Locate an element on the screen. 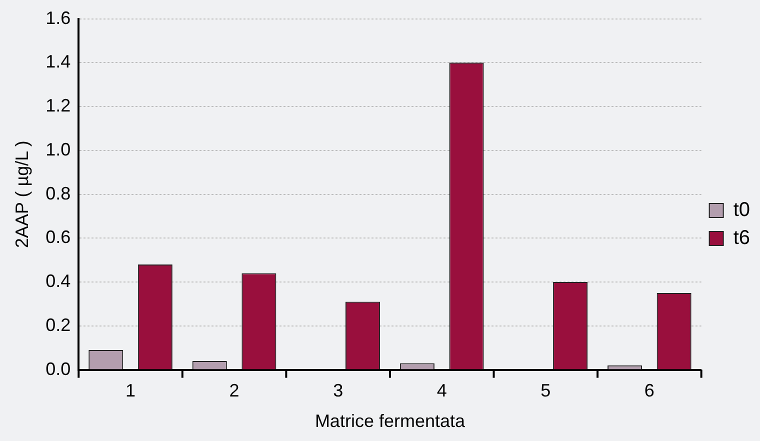  x-tick-label: 5 is located at coordinates (545, 390).